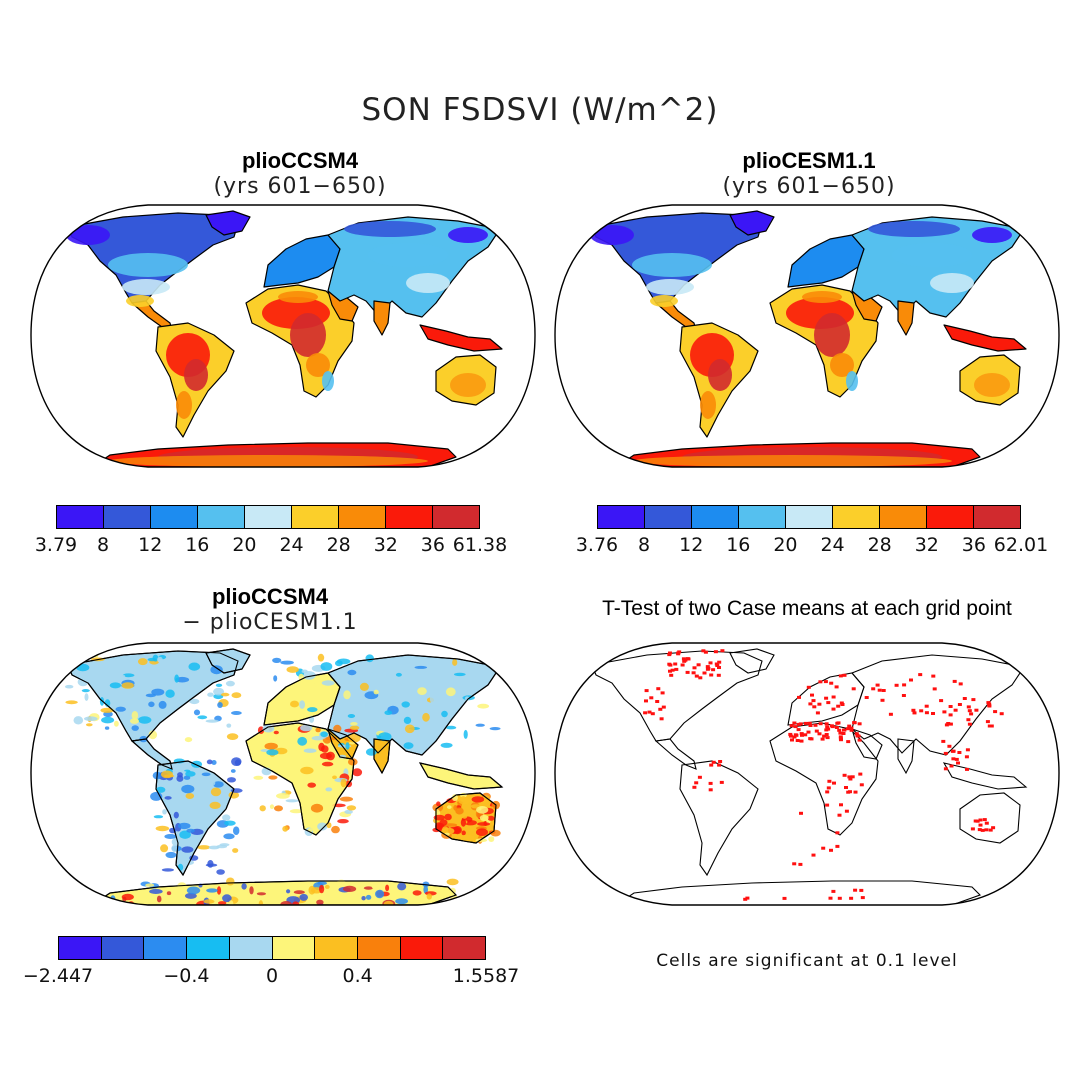 This screenshot has height=1080, width=1080. What do you see at coordinates (486, 976) in the screenshot?
I see `panel3-colorbar-tick-label: 1.5587` at bounding box center [486, 976].